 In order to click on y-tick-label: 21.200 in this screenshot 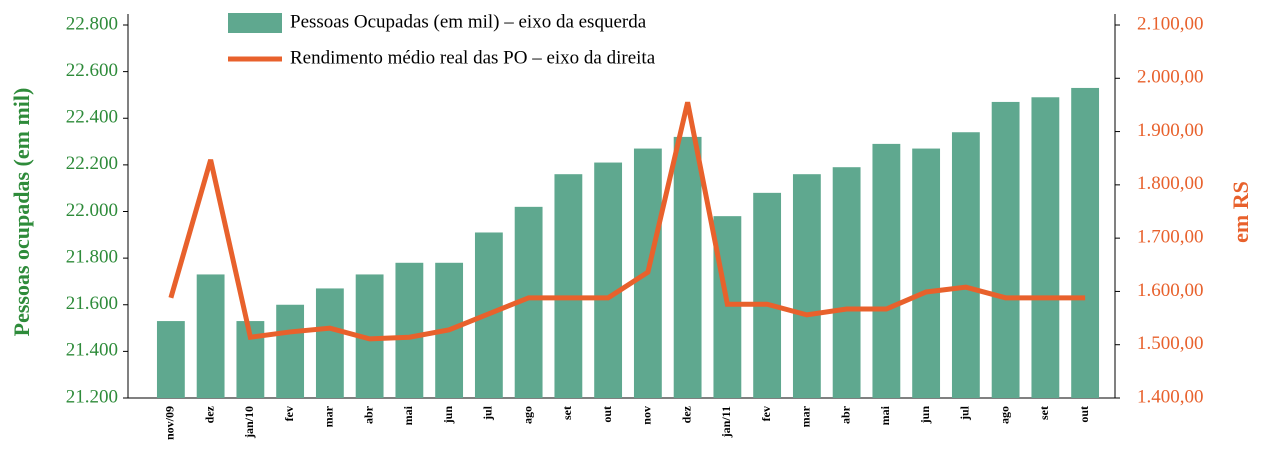, I will do `click(92, 396)`.